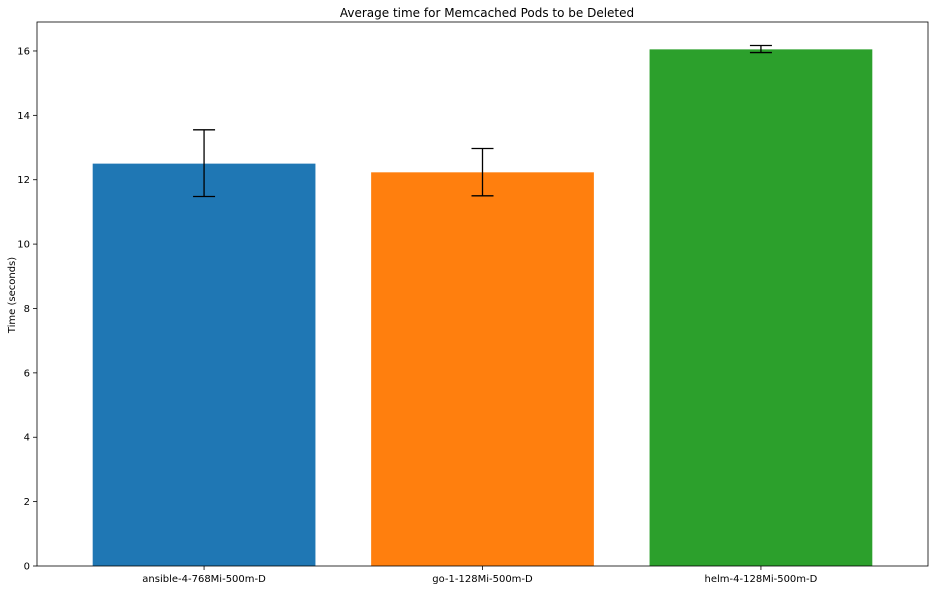  I want to click on y-tick-label-0: 0, so click(27, 567).